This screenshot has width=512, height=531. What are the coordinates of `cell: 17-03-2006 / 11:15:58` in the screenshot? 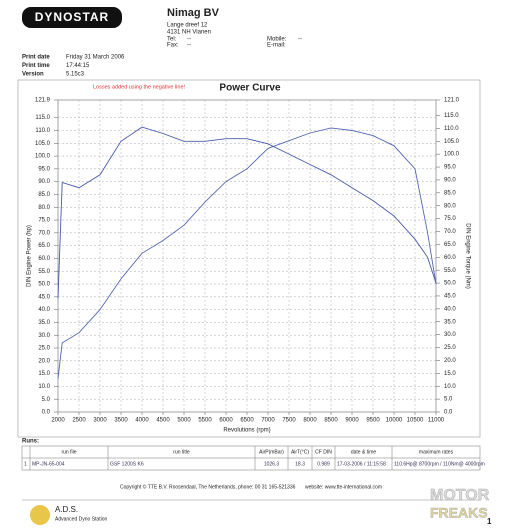 It's located at (361, 464).